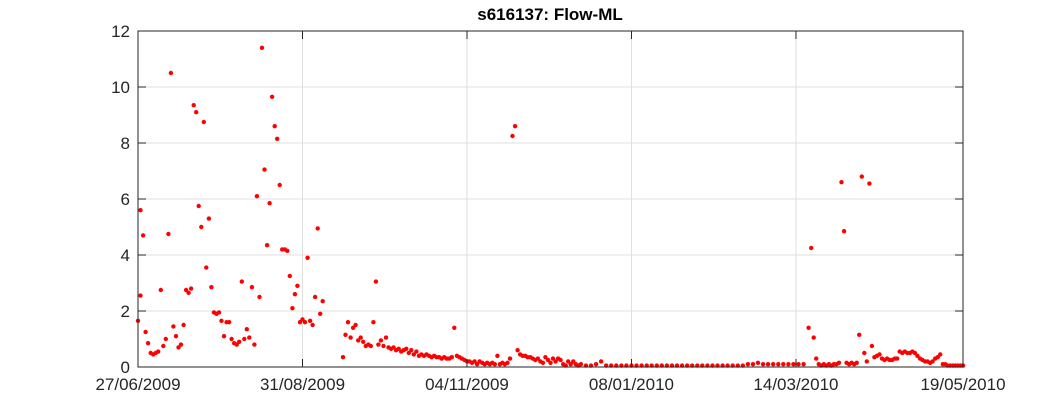 The image size is (1063, 413). Describe the element at coordinates (125, 255) in the screenshot. I see `y-tick-label: 4` at that location.